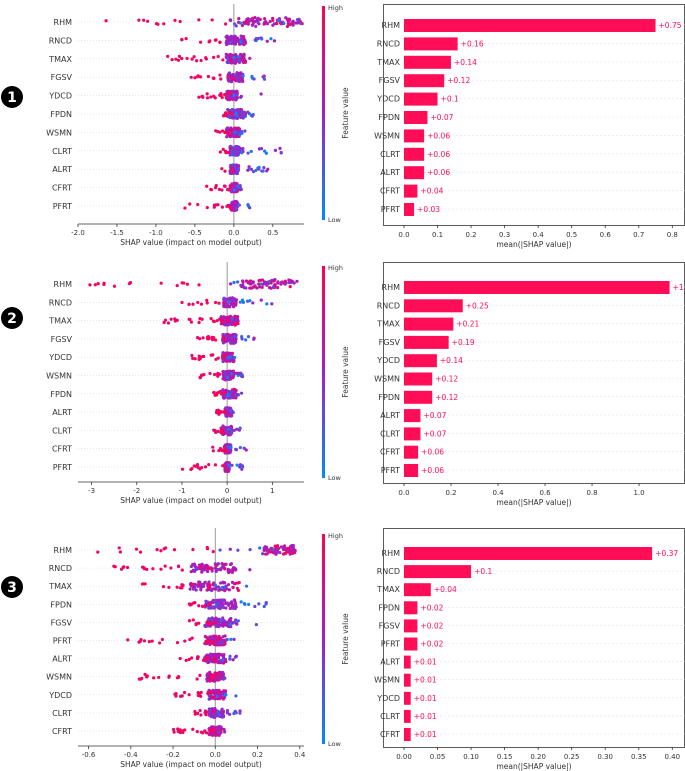  What do you see at coordinates (345, 372) in the screenshot?
I see `colorbar-title: Feature value` at bounding box center [345, 372].